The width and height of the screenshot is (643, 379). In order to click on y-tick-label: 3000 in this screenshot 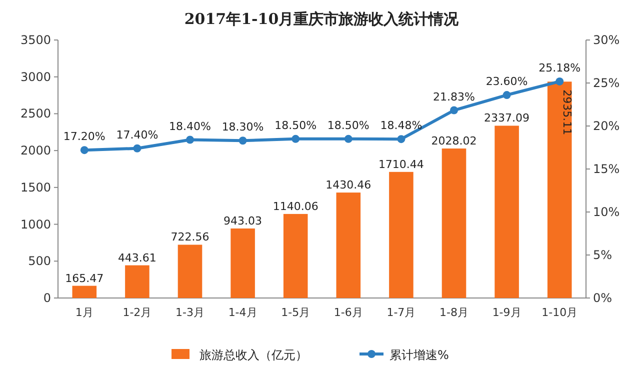, I will do `click(35, 77)`.